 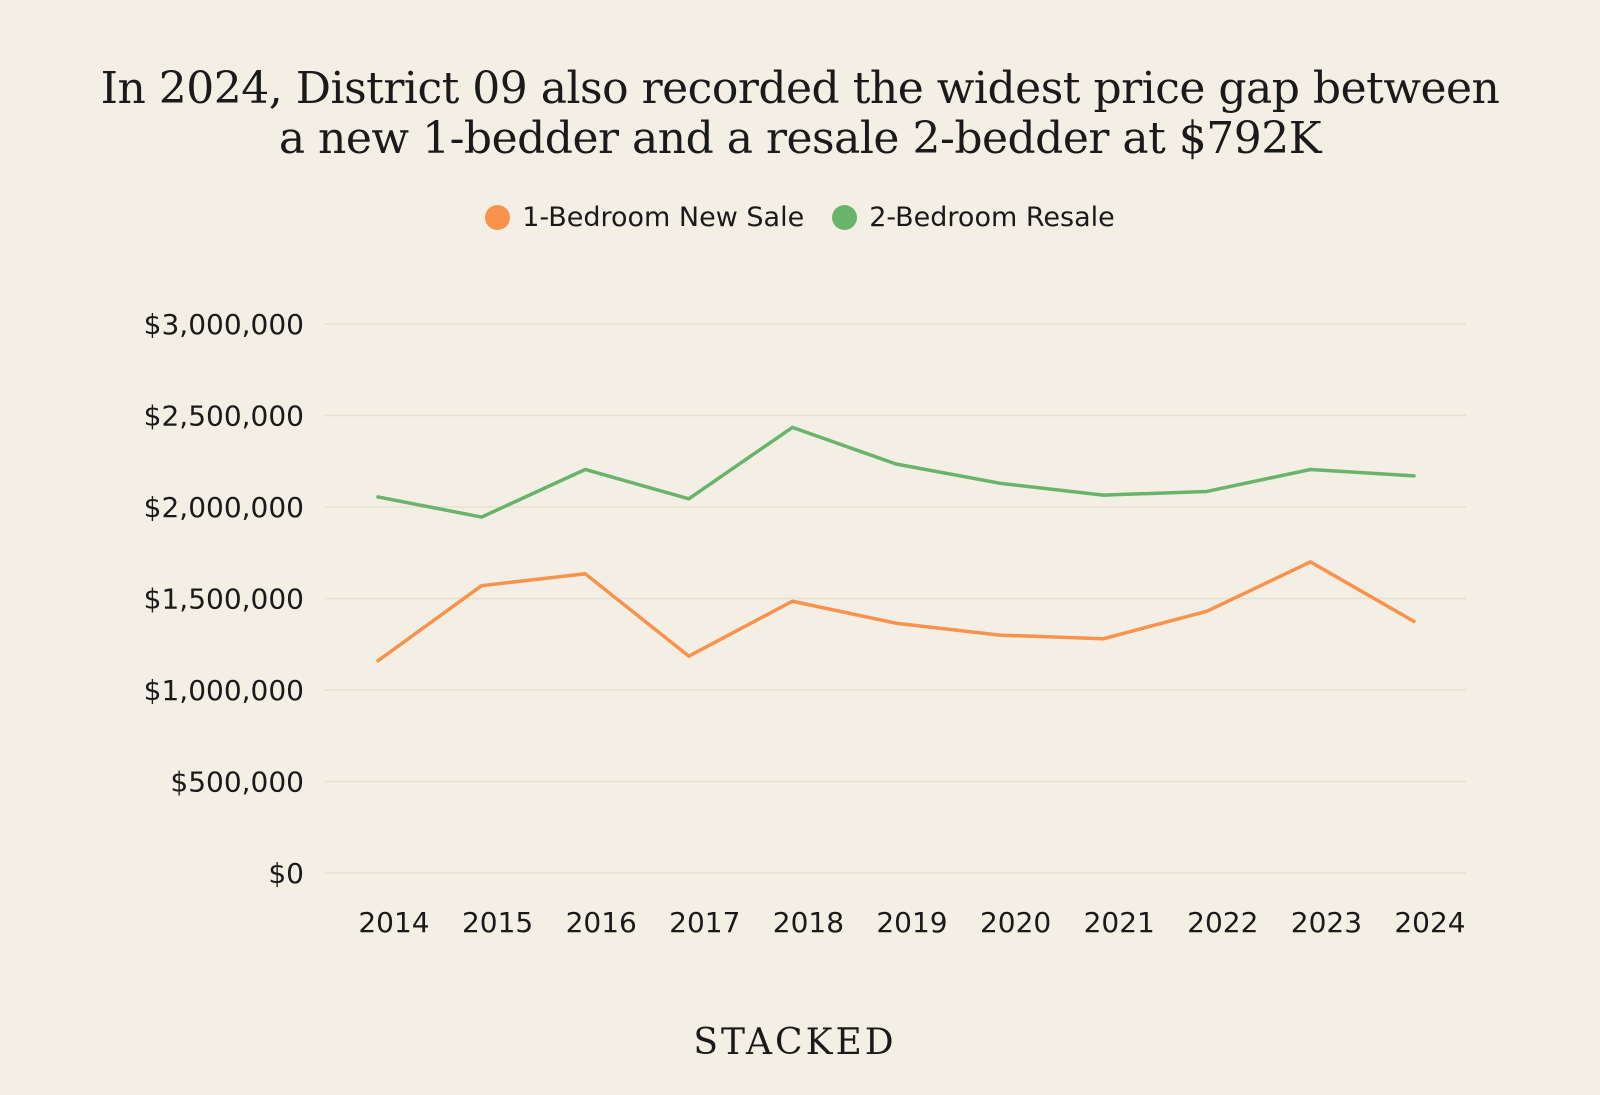 What do you see at coordinates (224, 416) in the screenshot?
I see `y-tick-label: $2,500,000` at bounding box center [224, 416].